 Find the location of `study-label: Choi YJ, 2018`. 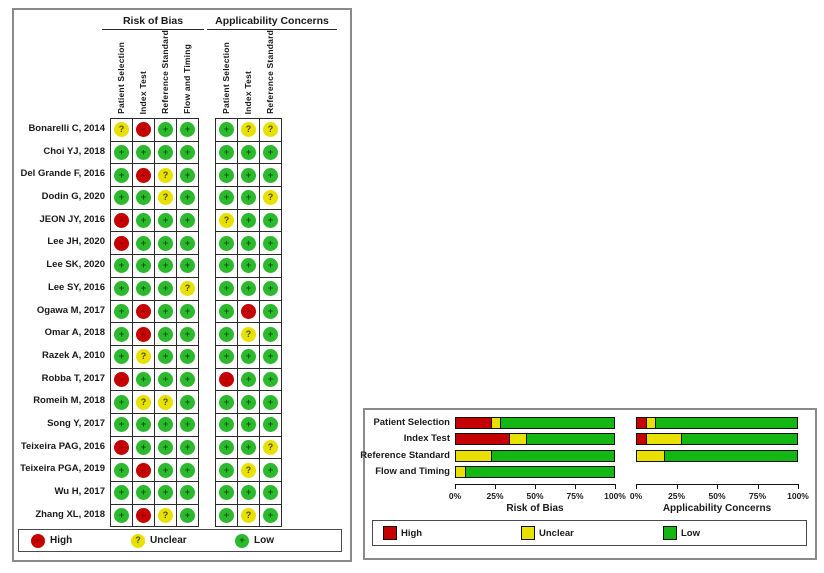

study-label: Choi YJ, 2018 is located at coordinates (74, 151).